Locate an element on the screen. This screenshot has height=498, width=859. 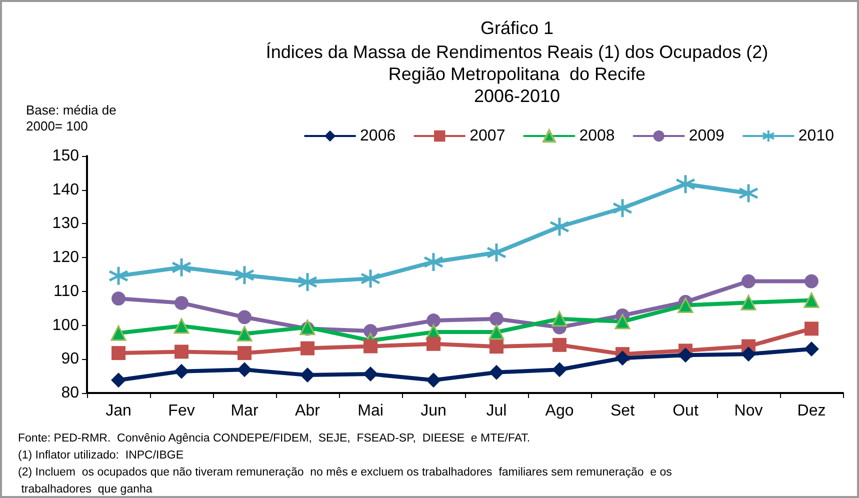
y-tick-label: 140 is located at coordinates (66, 189).